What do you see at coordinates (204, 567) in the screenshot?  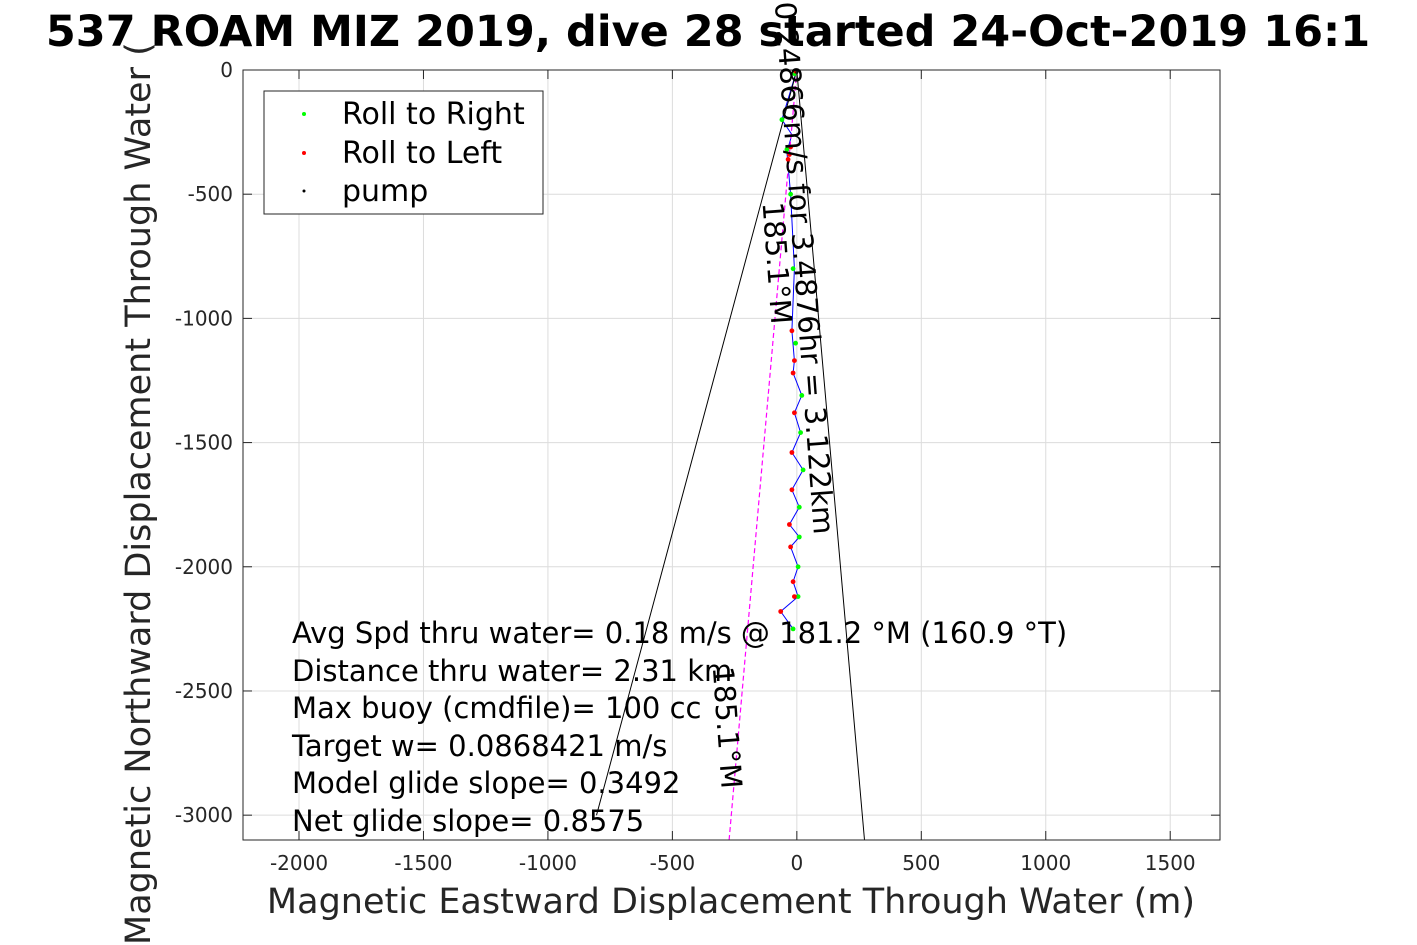 I see `y-tick-label-4: -2000` at bounding box center [204, 567].